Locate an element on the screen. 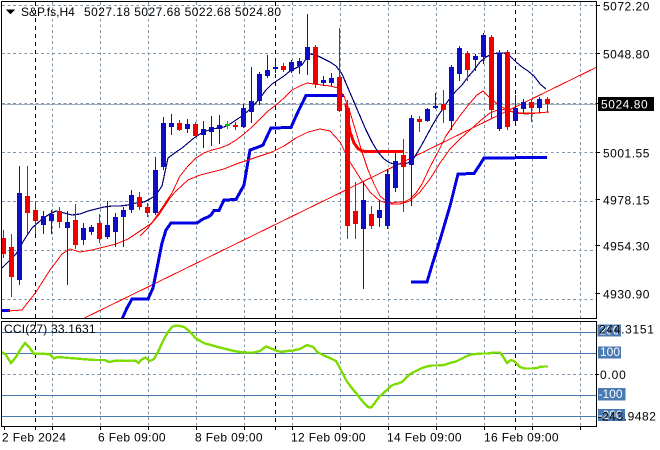 This screenshot has height=450, width=660. svg-text: 2 Feb 2024 is located at coordinates (34, 437).